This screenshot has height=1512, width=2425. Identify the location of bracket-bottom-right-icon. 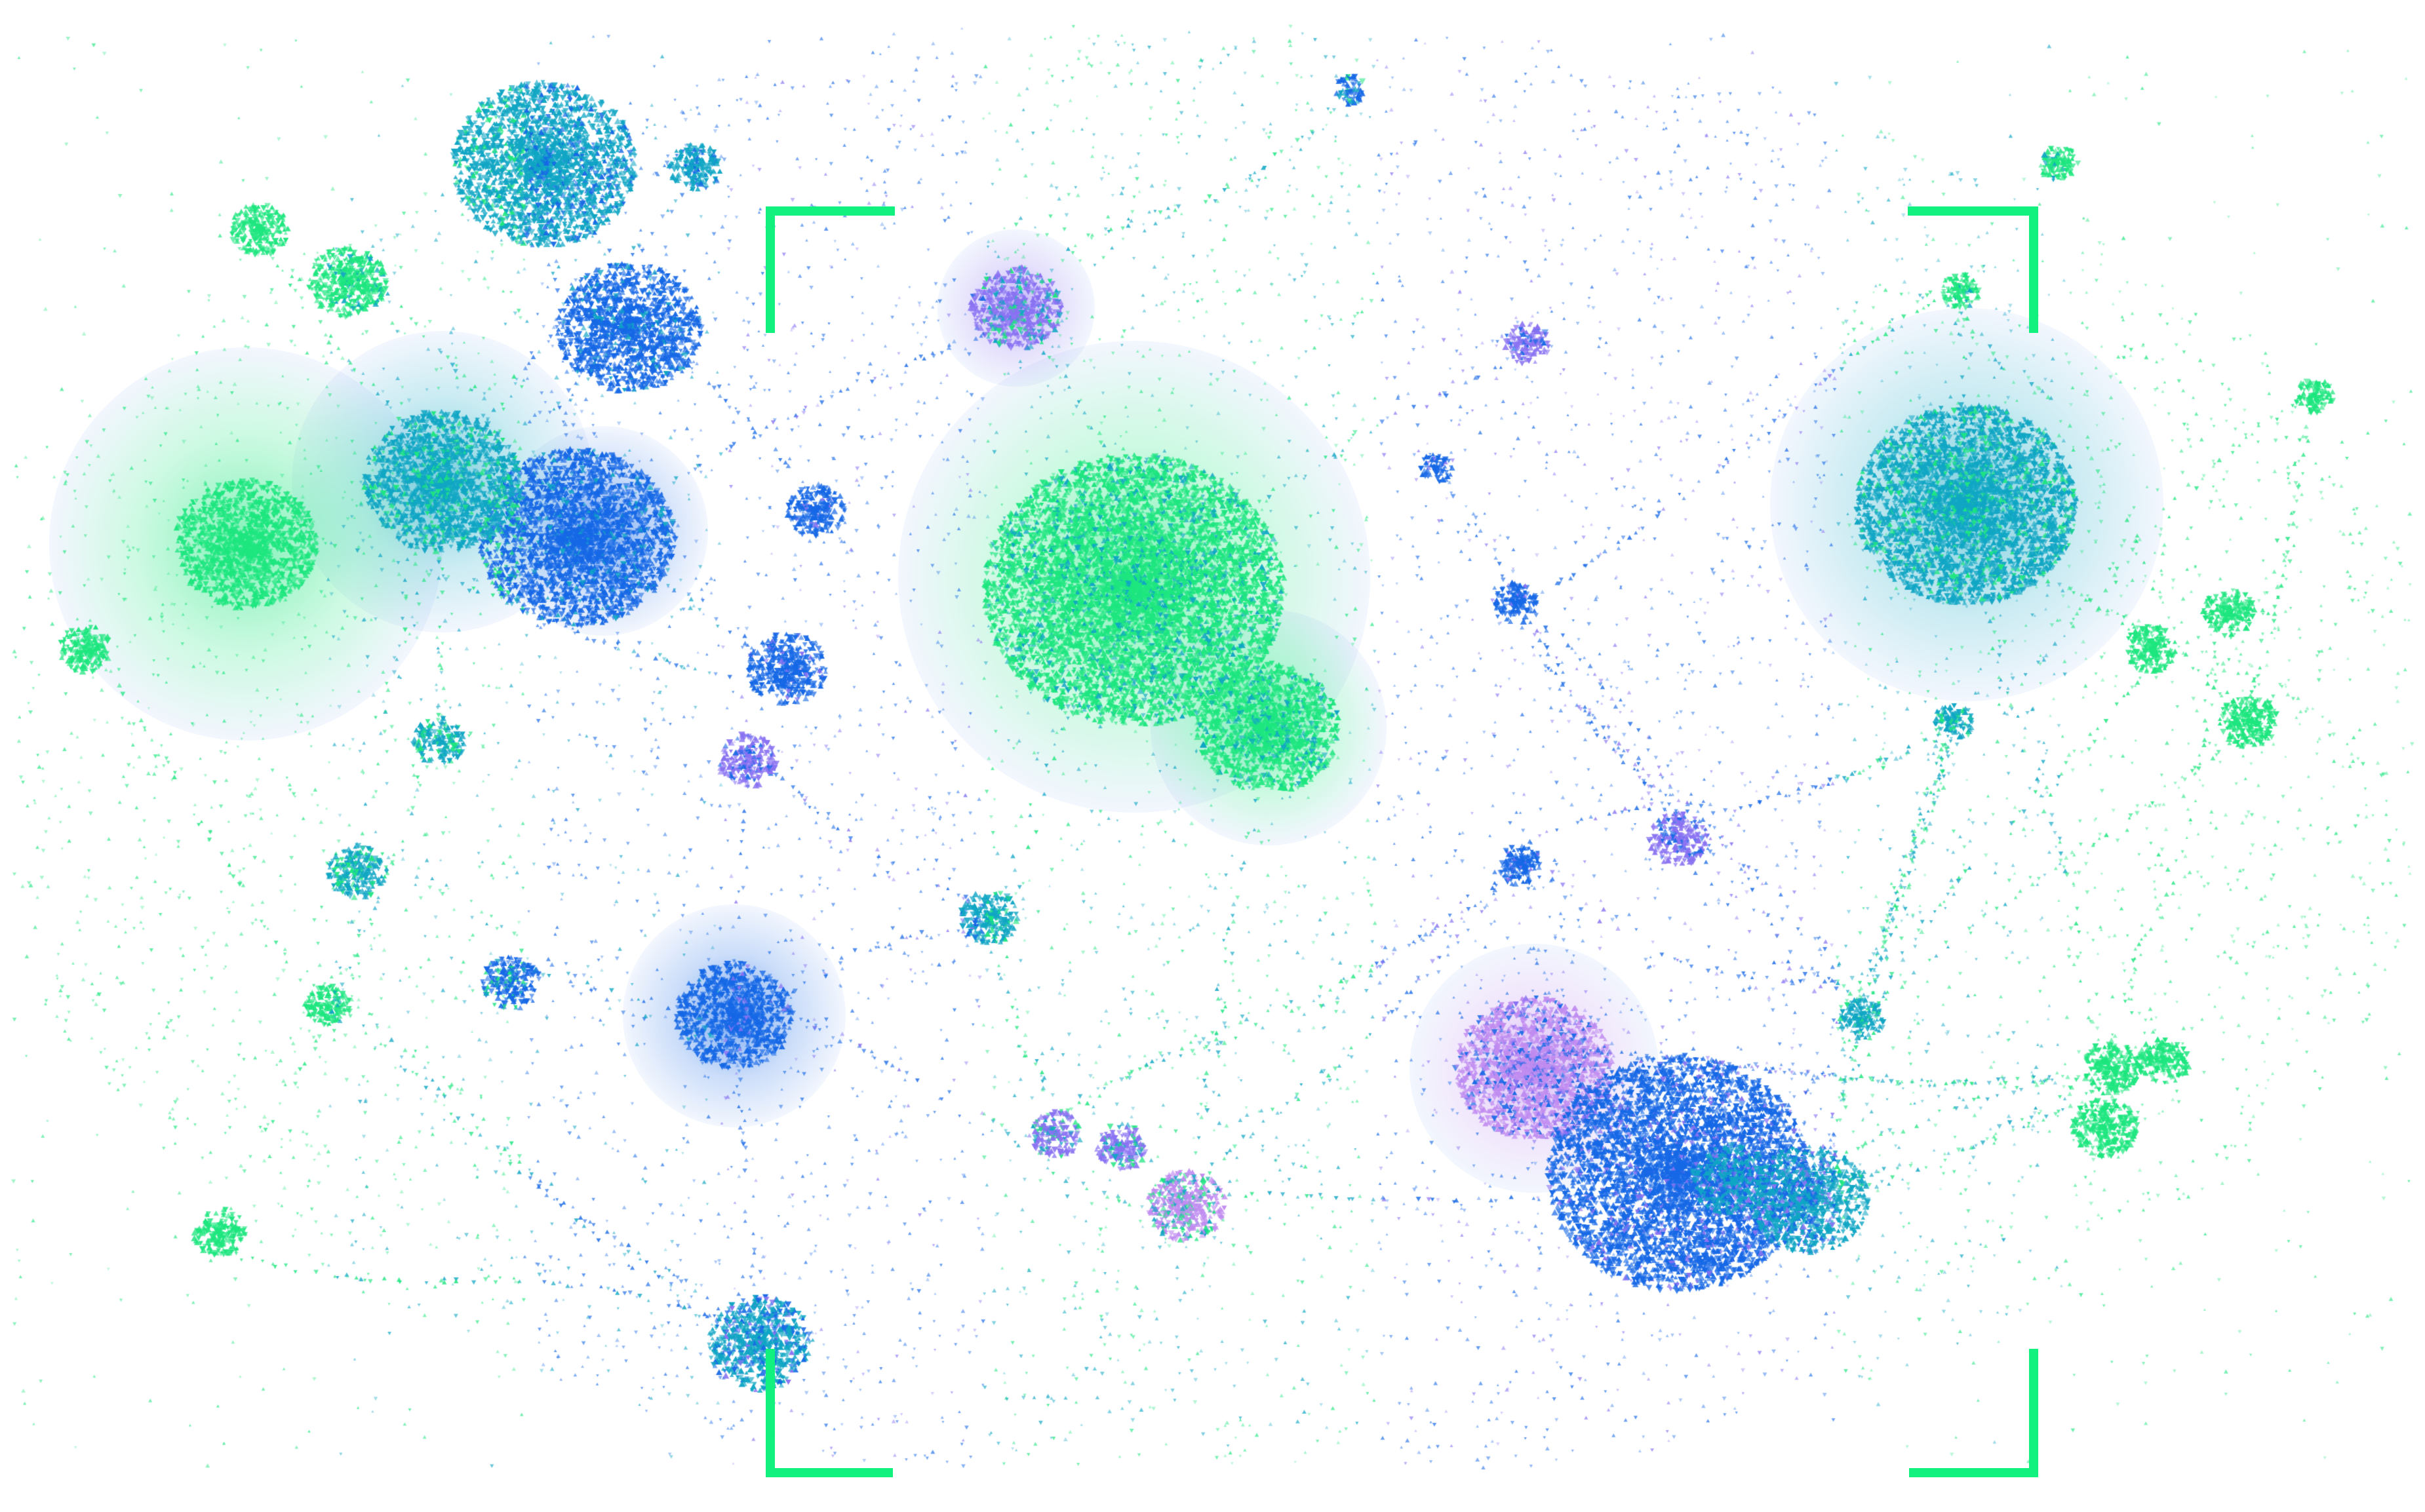
(1973, 1413).